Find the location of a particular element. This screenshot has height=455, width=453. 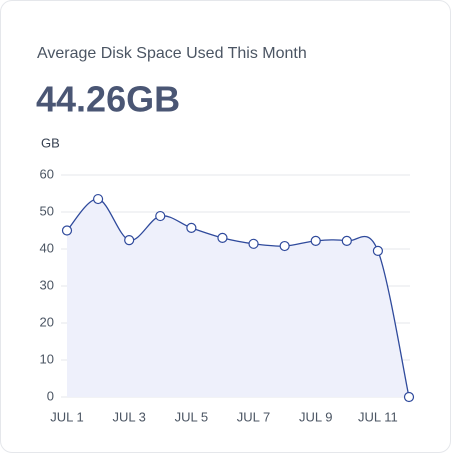

y-tick-label: 20 is located at coordinates (47, 321).